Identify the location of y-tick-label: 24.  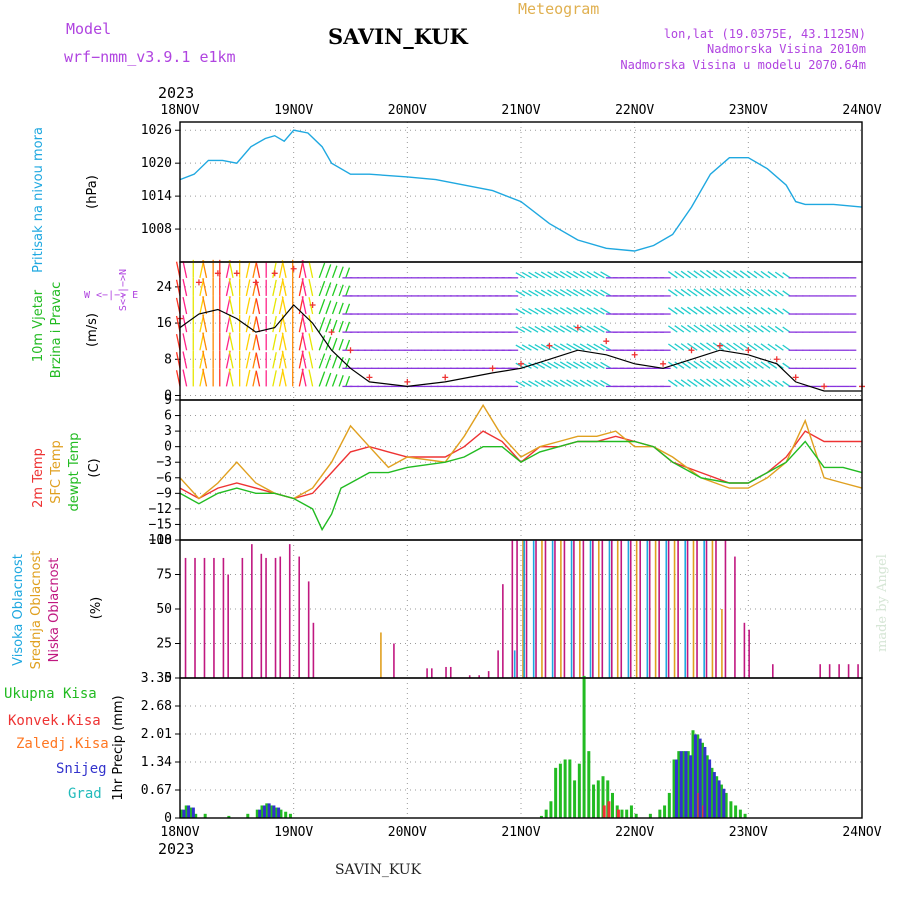
(164, 287).